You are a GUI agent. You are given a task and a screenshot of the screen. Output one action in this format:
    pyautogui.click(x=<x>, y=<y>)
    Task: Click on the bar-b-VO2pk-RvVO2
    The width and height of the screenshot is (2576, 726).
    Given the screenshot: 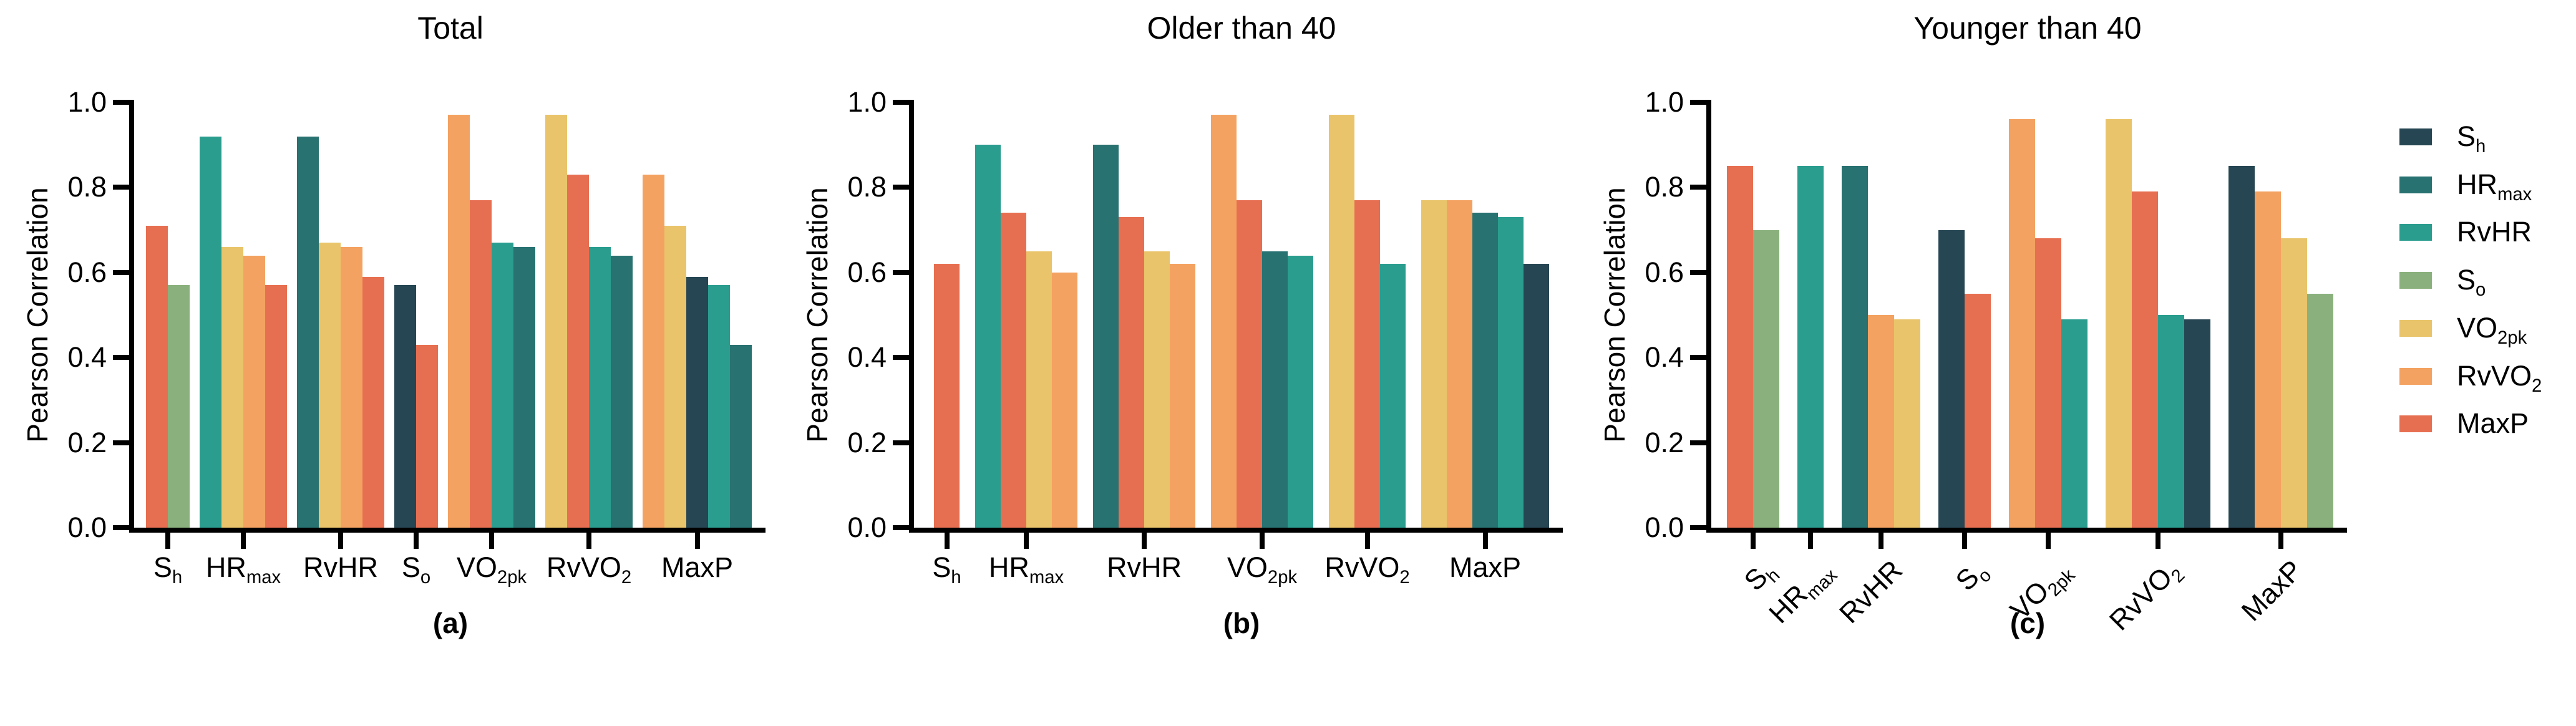 What is the action you would take?
    pyautogui.click(x=1224, y=321)
    